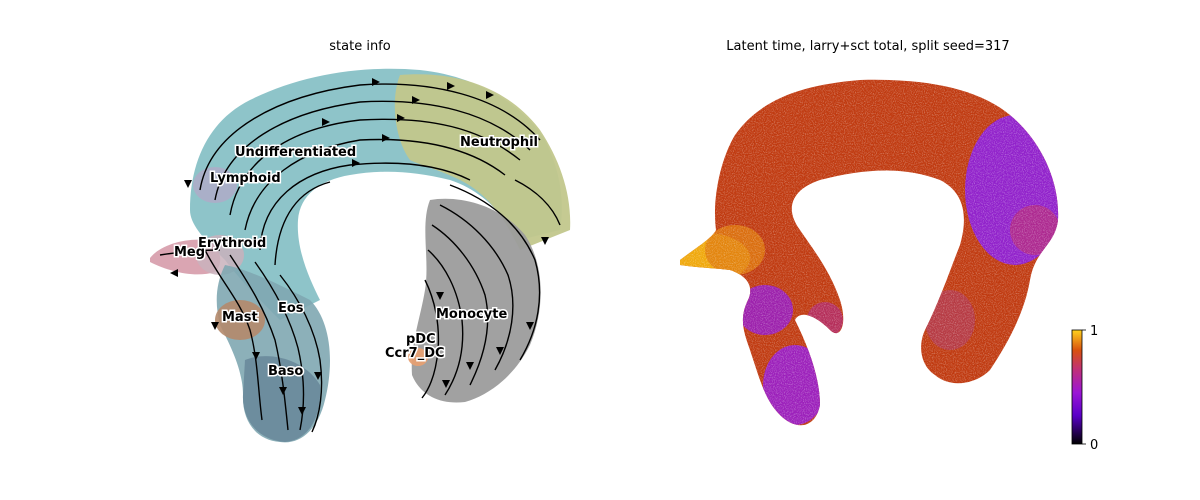 This screenshot has height=500, width=1200. What do you see at coordinates (245, 178) in the screenshot?
I see `label-lymphoid: Lymphoid` at bounding box center [245, 178].